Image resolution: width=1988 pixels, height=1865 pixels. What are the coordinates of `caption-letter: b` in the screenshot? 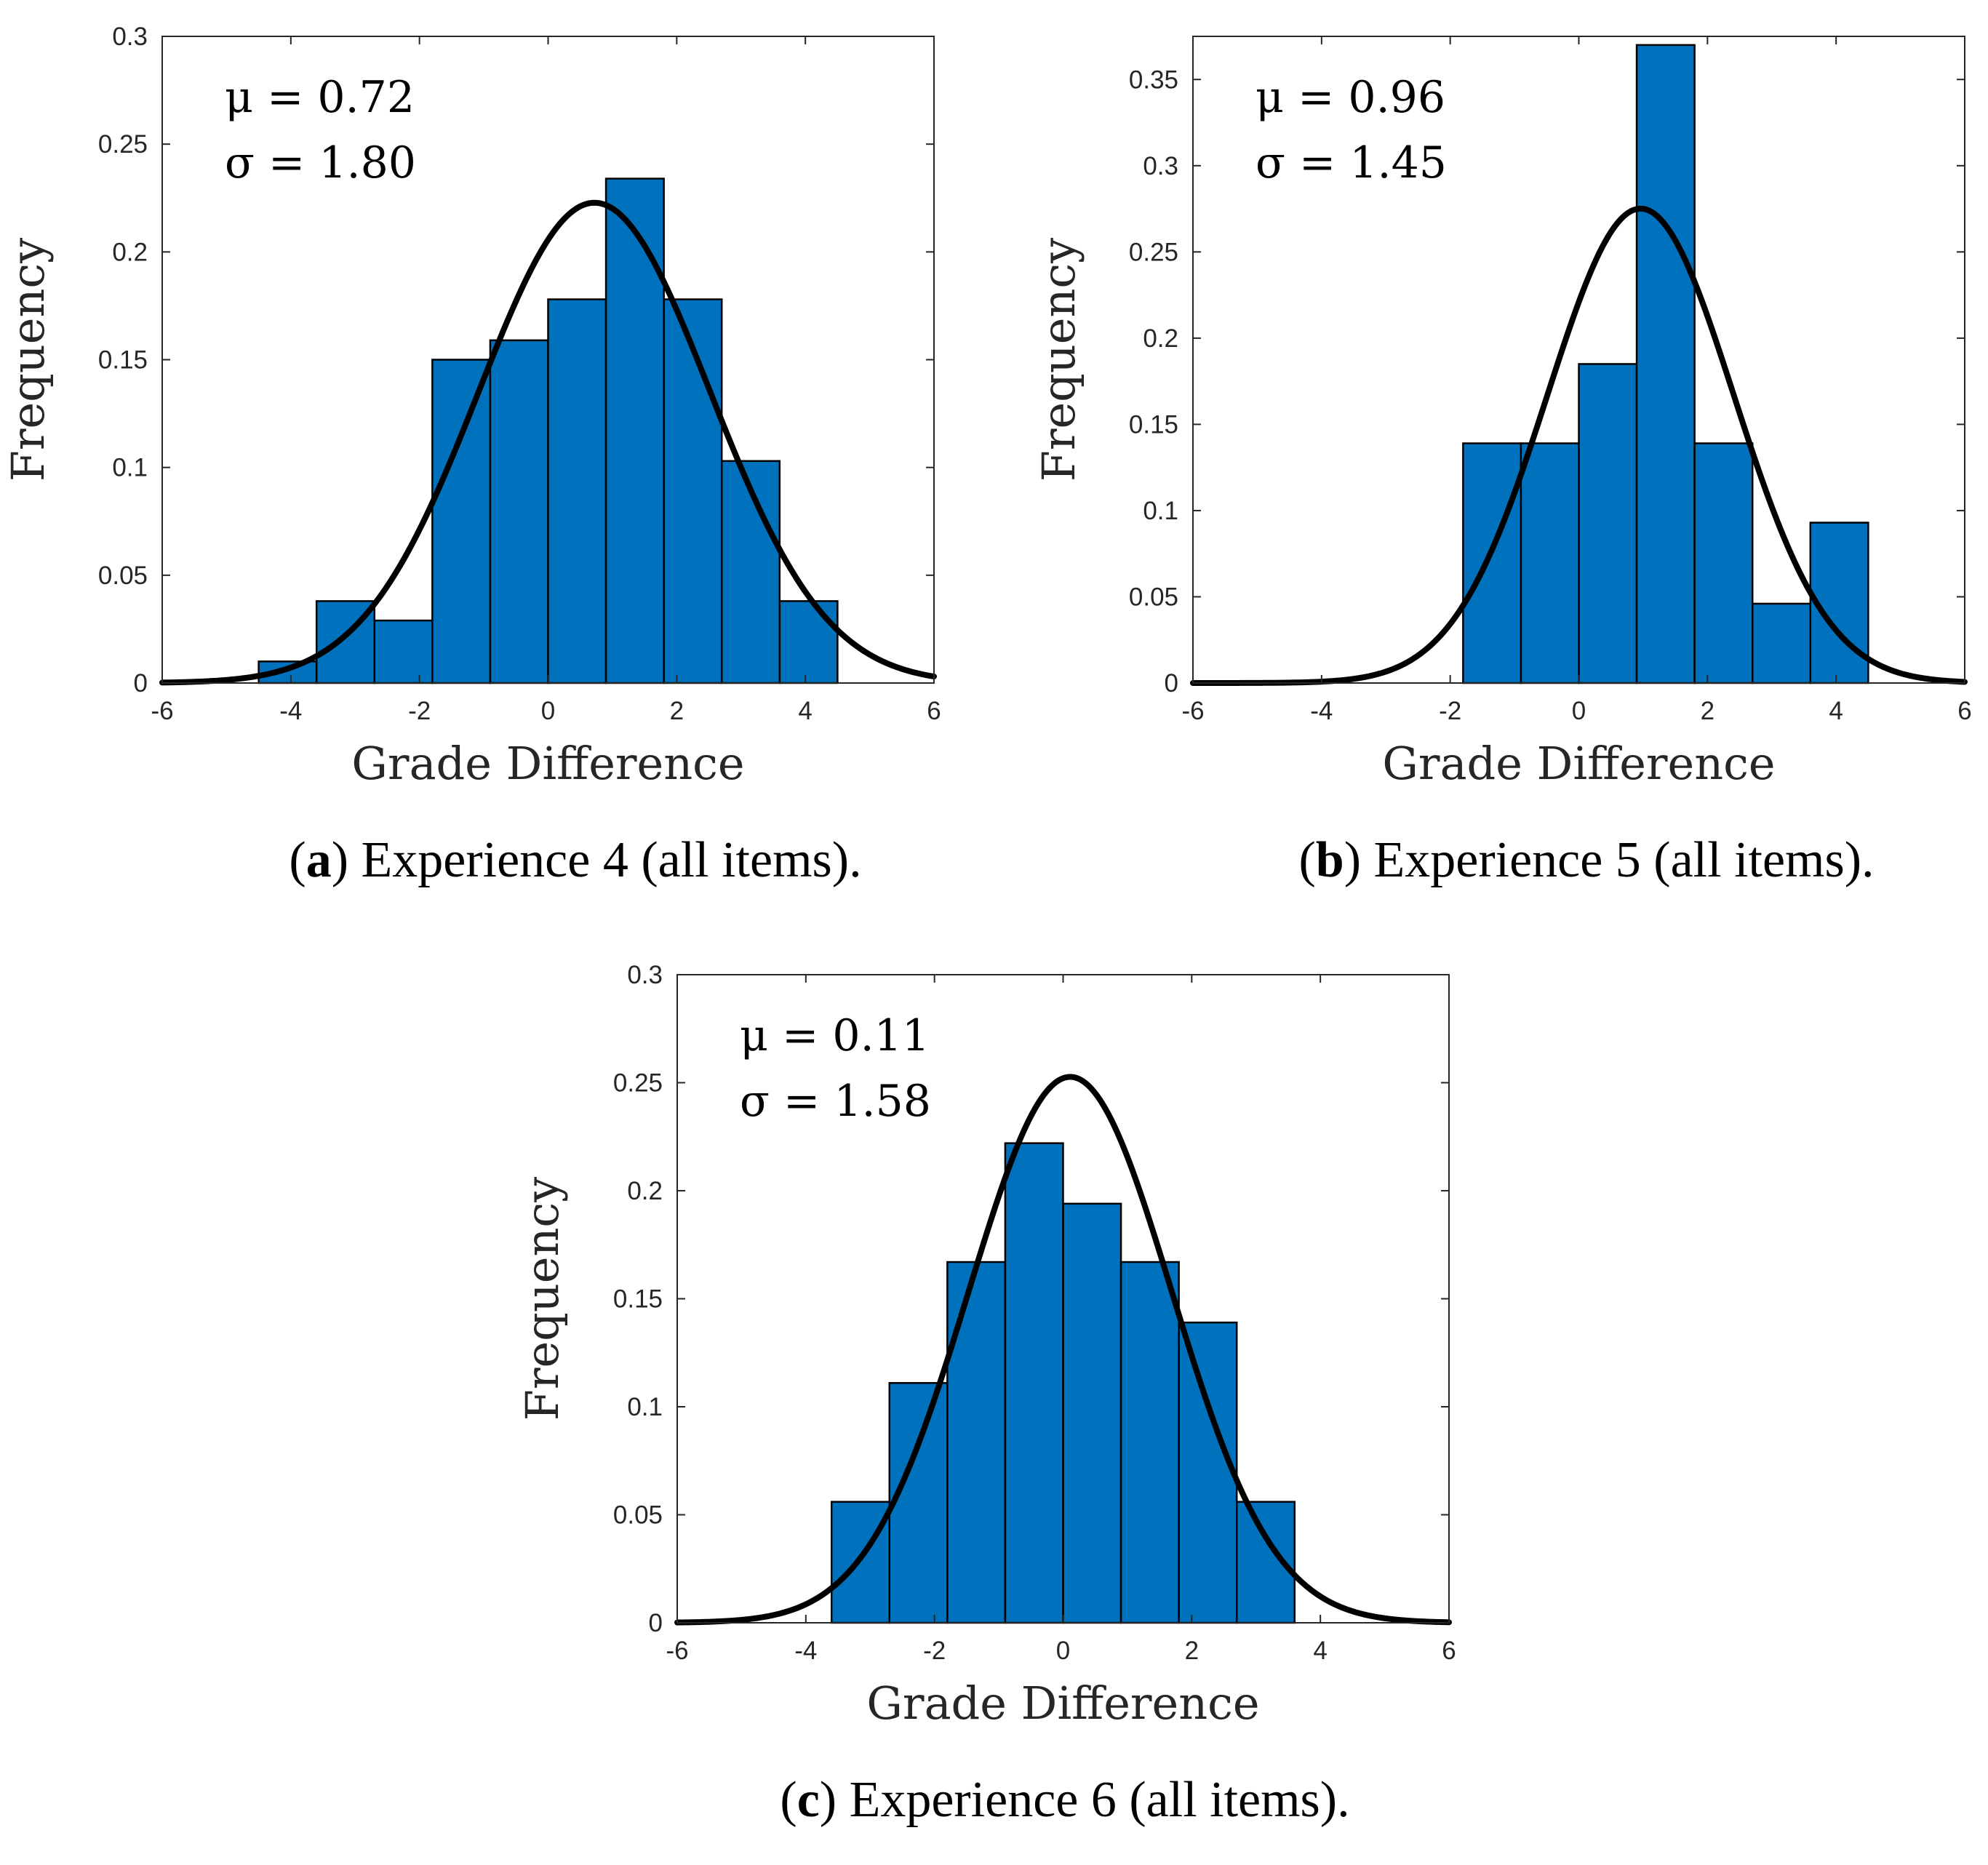 It's located at (1330, 860).